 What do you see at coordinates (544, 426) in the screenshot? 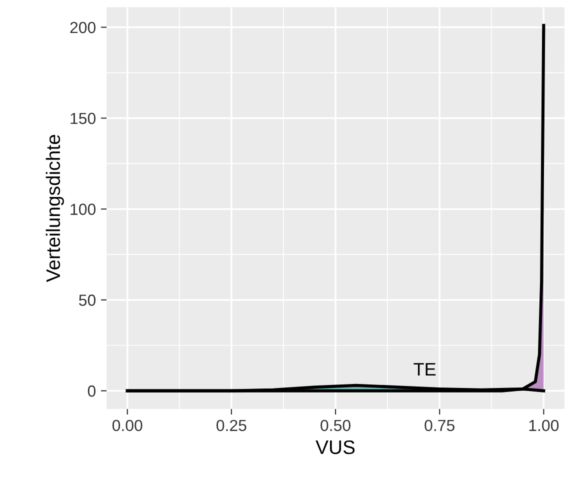
I see `x-tick-label: 1.00` at bounding box center [544, 426].